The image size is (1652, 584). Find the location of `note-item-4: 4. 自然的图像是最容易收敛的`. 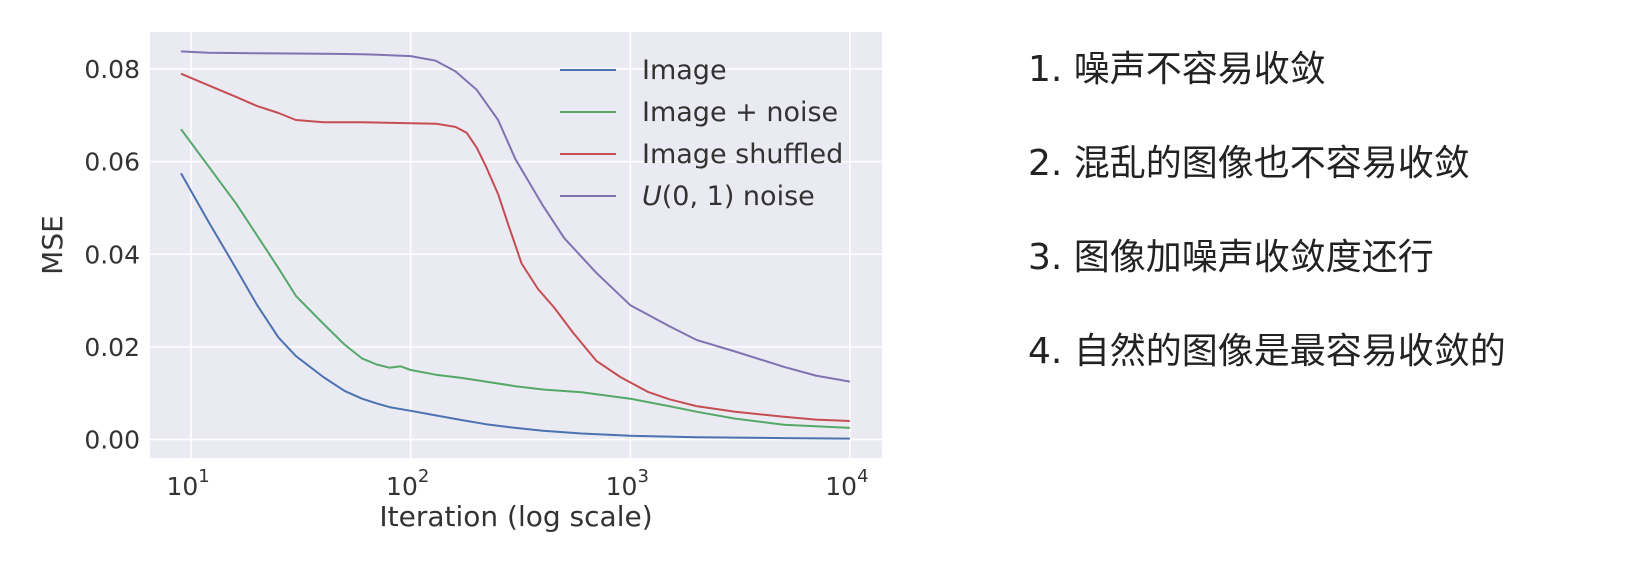

note-item-4: 4. 自然的图像是最容易收敛的 is located at coordinates (1267, 351).